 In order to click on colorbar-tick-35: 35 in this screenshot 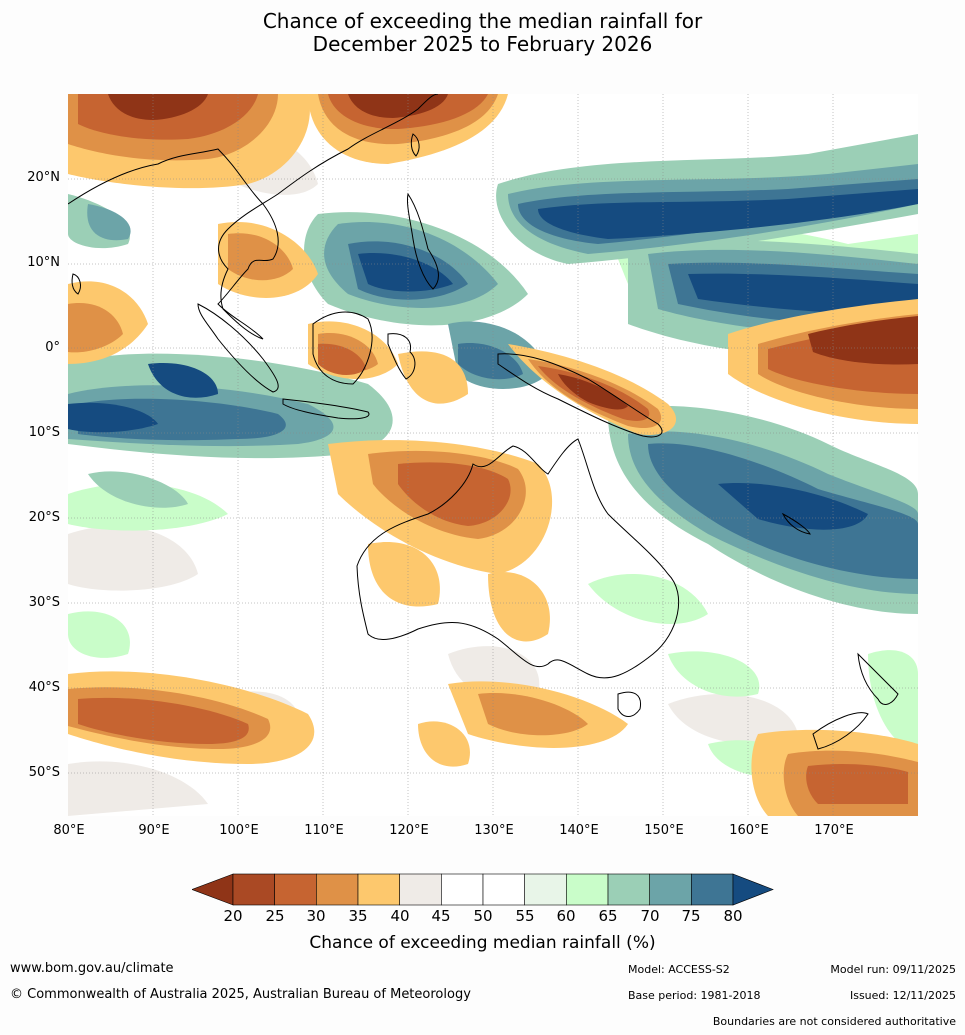, I will do `click(358, 916)`.